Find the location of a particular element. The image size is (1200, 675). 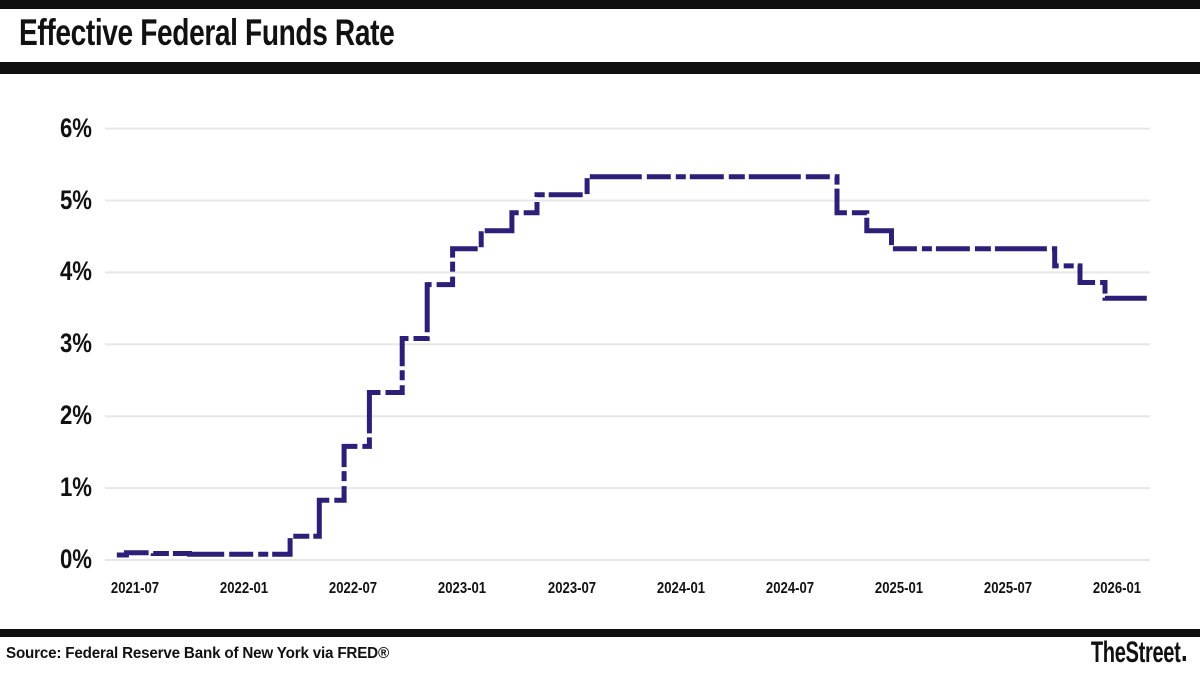

x-tick-label: 2025-07 is located at coordinates (1008, 588).